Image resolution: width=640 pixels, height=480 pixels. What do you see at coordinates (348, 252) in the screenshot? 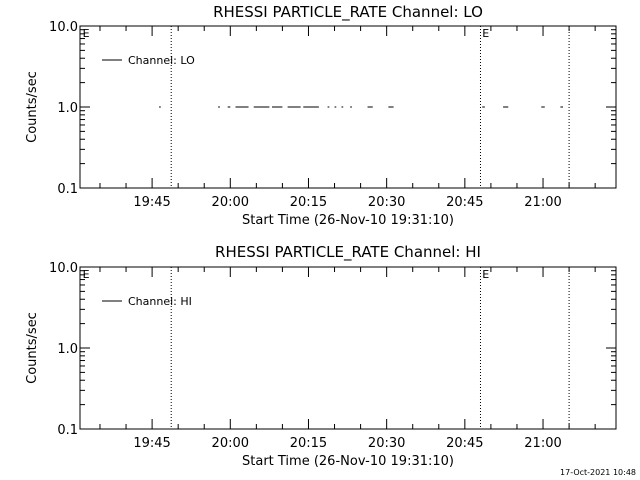
I see `chart-title: RHESSI PARTICLE_RATE Channel: HI` at bounding box center [348, 252].